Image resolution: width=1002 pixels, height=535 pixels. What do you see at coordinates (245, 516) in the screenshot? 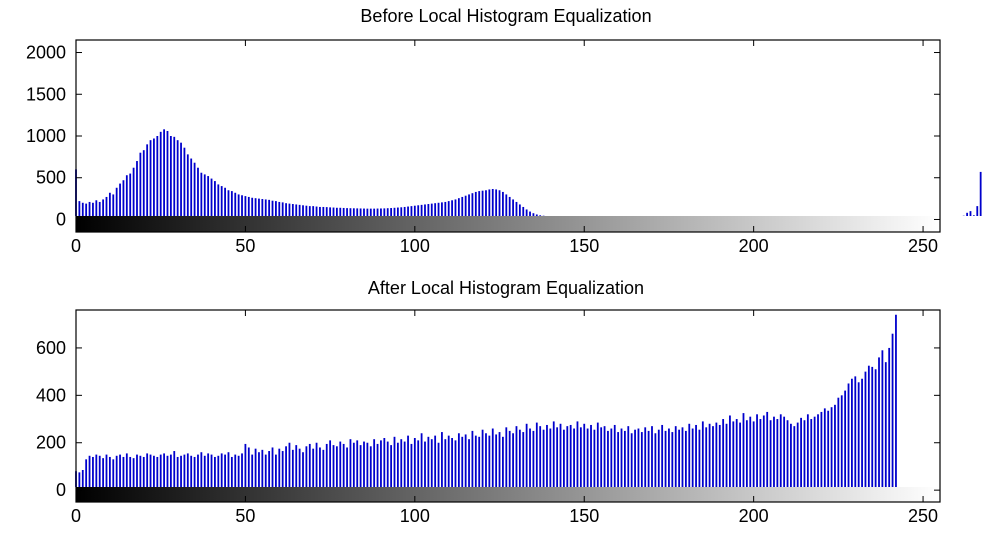
I see `x-tick-label: 50` at bounding box center [245, 516].